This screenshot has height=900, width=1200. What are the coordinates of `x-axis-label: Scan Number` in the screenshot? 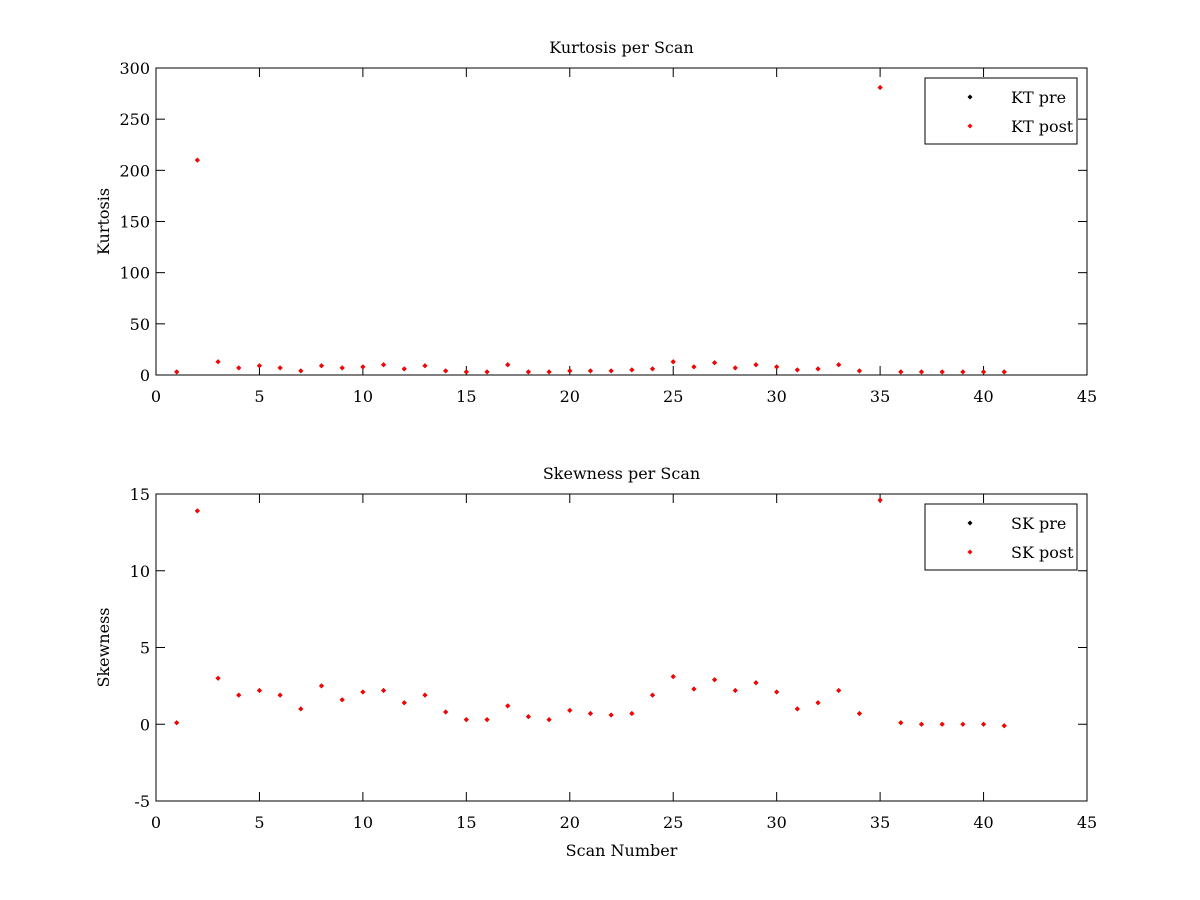 It's located at (622, 850).